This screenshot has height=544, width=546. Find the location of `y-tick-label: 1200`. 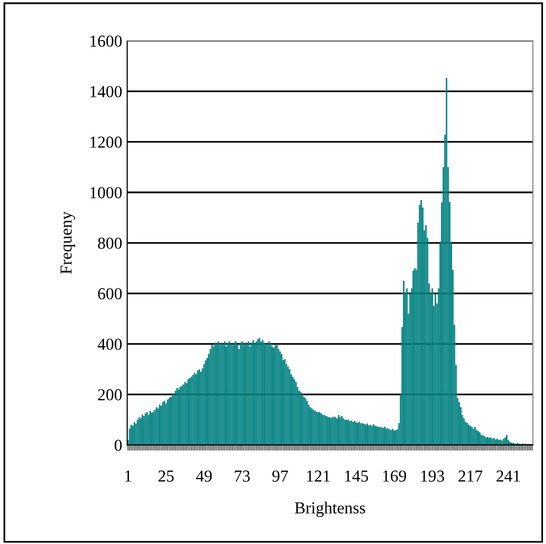

y-tick-label: 1200 is located at coordinates (106, 142).